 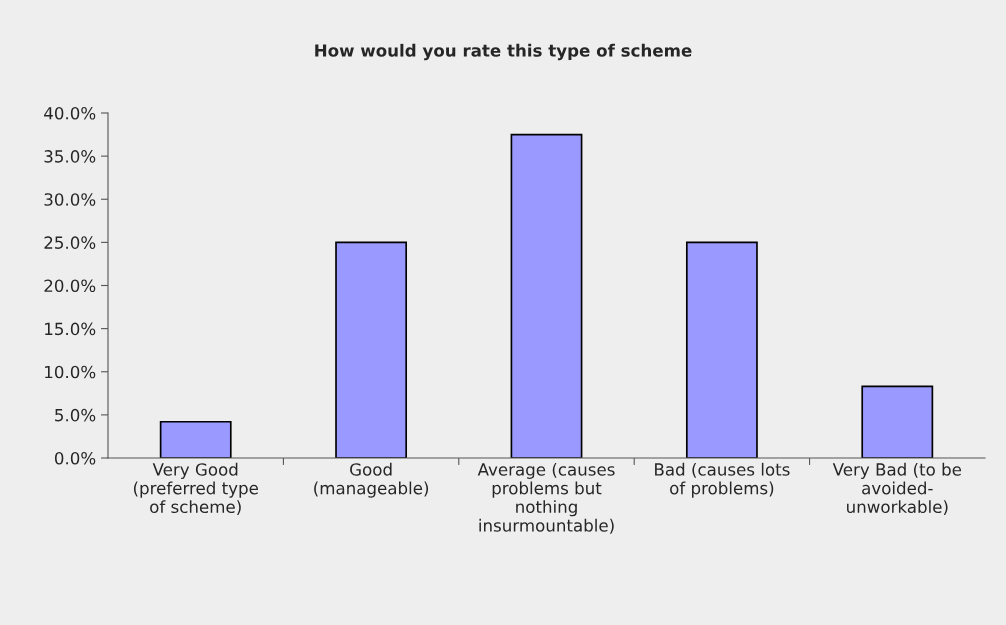 What do you see at coordinates (75, 458) in the screenshot?
I see `y-tick-label: 0.0%` at bounding box center [75, 458].